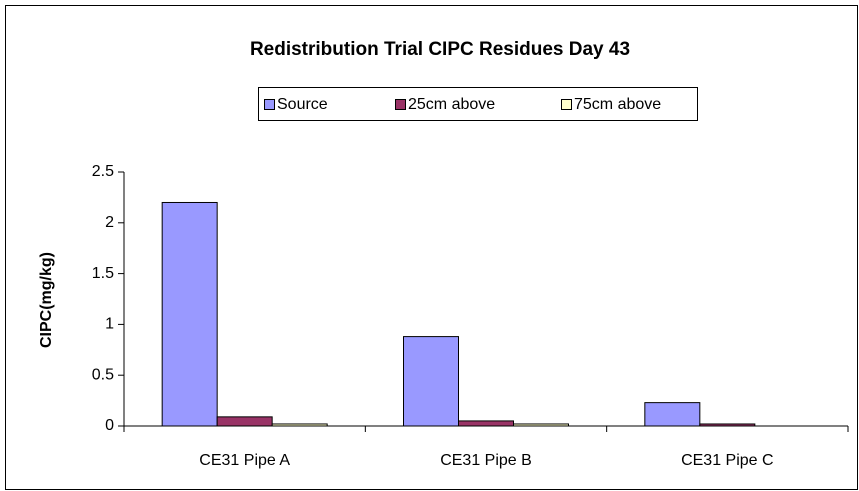  I want to click on legend-label: Source, so click(302, 104).